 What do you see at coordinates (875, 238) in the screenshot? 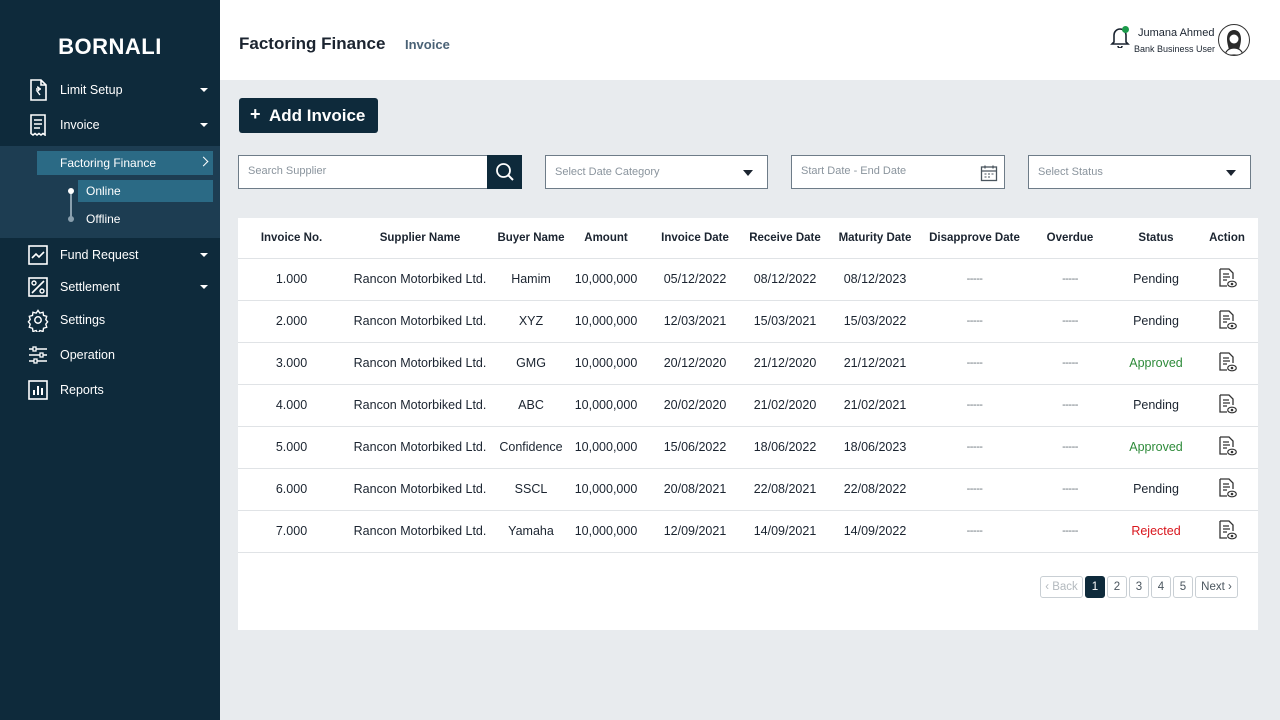
I see `column-header: Maturity Date` at bounding box center [875, 238].